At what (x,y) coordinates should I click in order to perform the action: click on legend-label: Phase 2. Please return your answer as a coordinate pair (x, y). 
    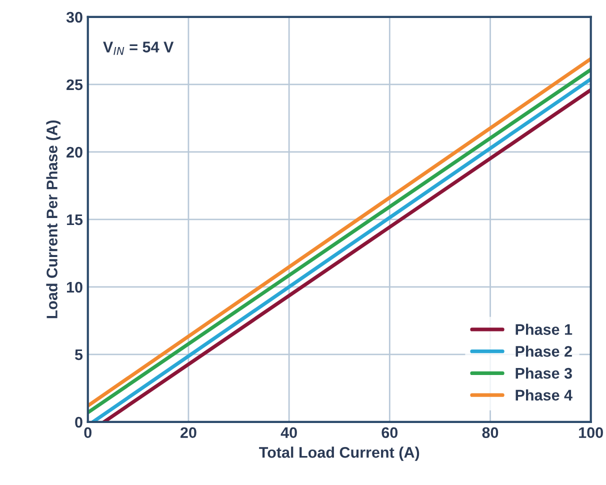
    Looking at the image, I should click on (544, 351).